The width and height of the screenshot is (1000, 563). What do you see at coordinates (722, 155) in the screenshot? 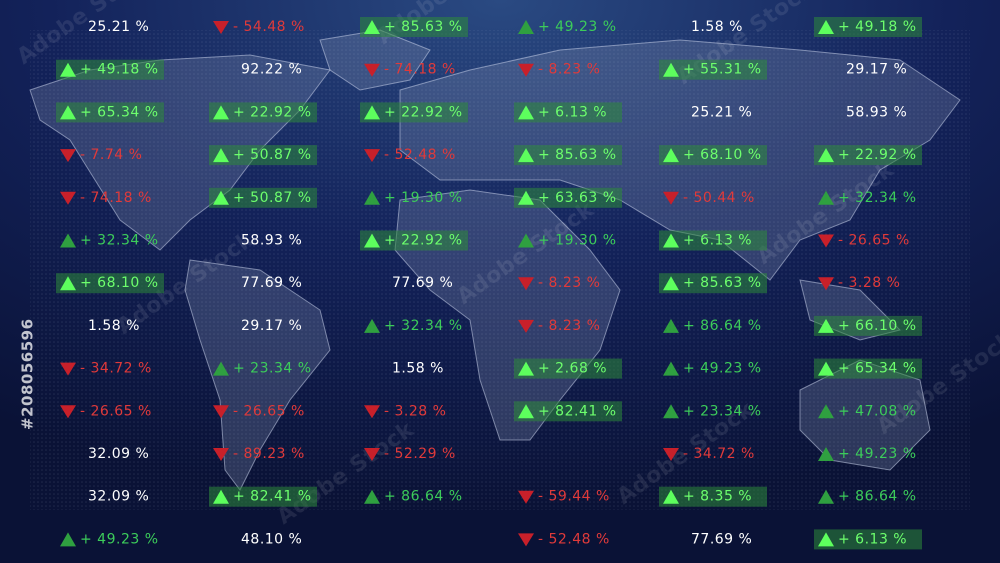
I see `ticker-value: + 68.10 %` at bounding box center [722, 155].